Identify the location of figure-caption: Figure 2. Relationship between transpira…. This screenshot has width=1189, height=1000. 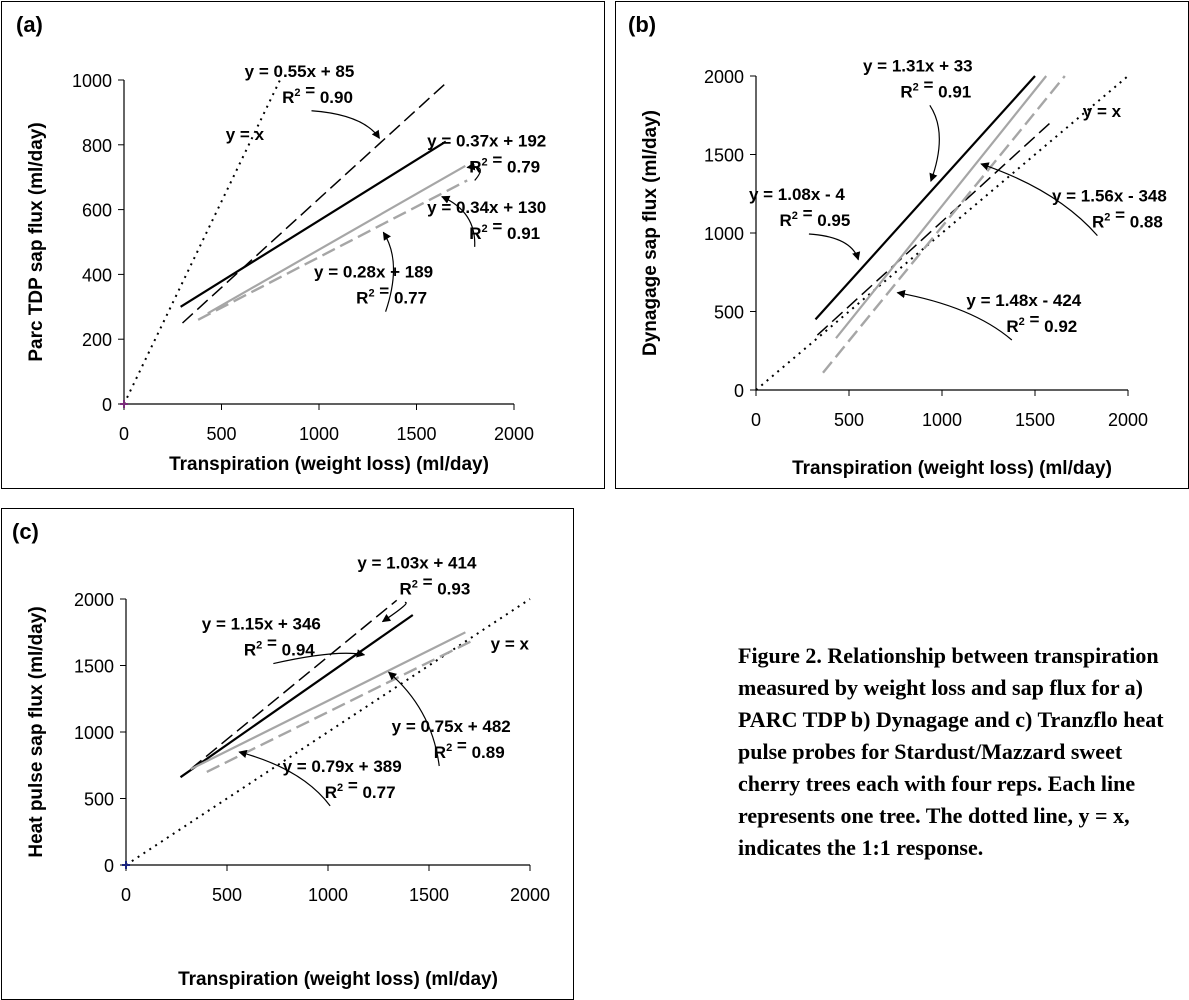
(951, 751).